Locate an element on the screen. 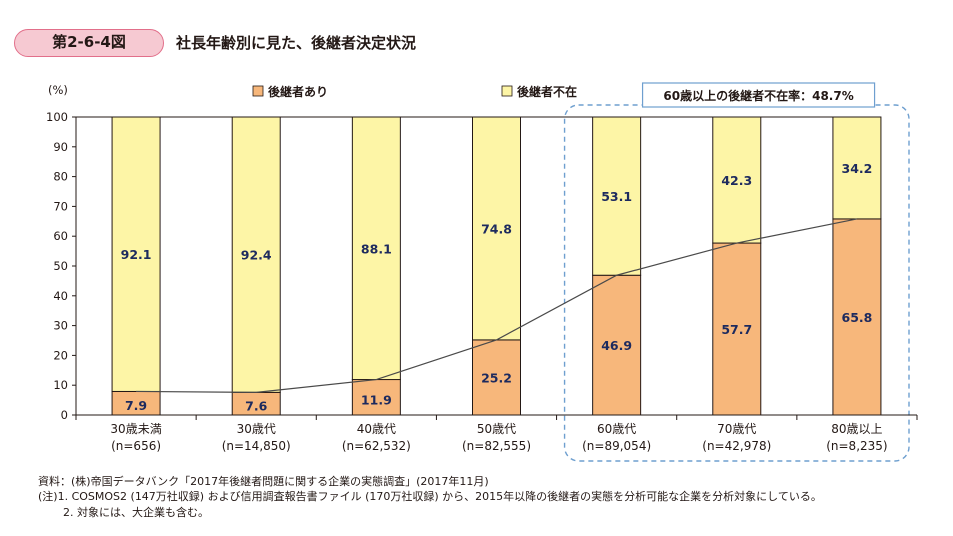 The image size is (953, 536). bar-後継者あり-70歳代 is located at coordinates (737, 329).